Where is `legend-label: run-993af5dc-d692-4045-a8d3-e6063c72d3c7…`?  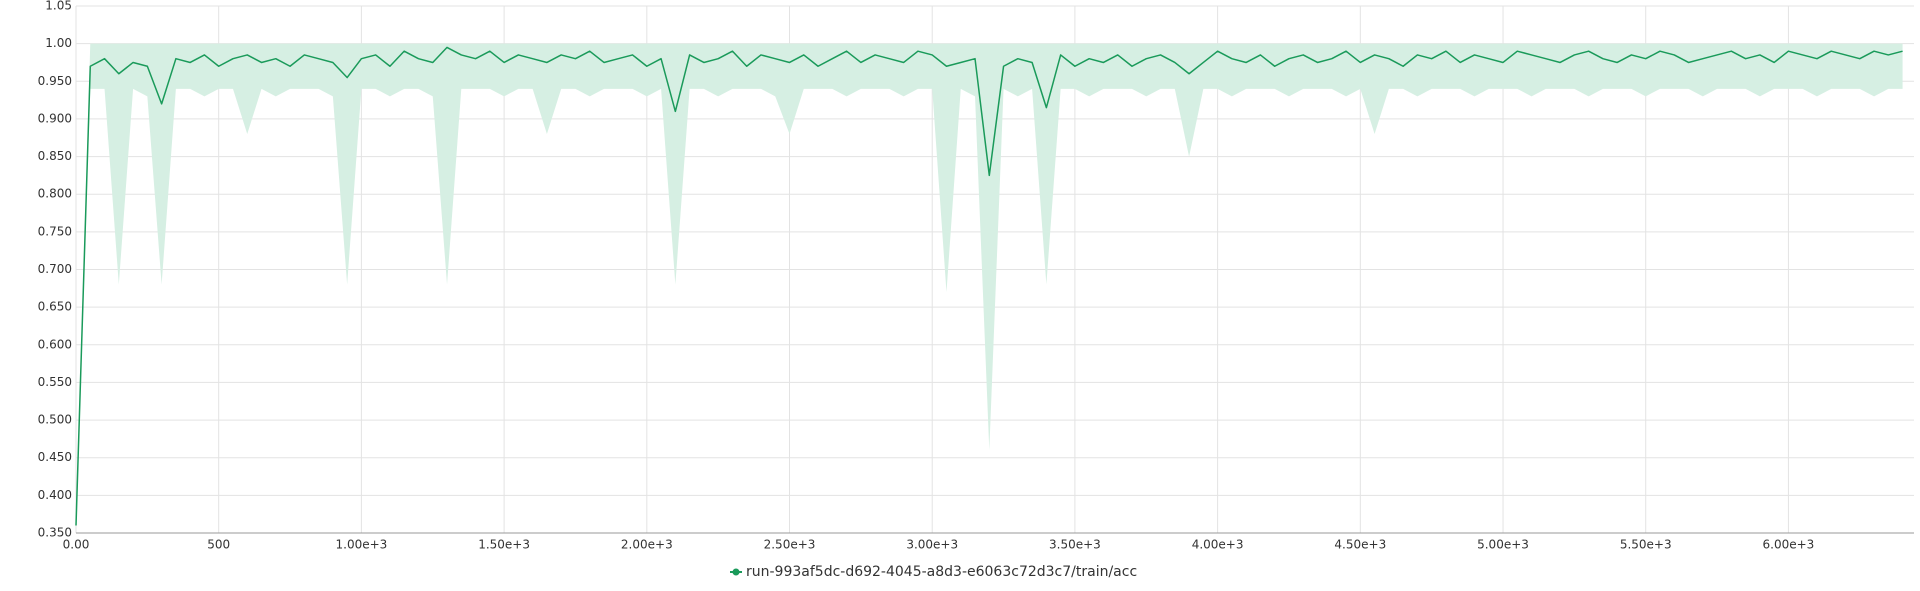 legend-label: run-993af5dc-d692-4045-a8d3-e6063c72d3c7… is located at coordinates (941, 572).